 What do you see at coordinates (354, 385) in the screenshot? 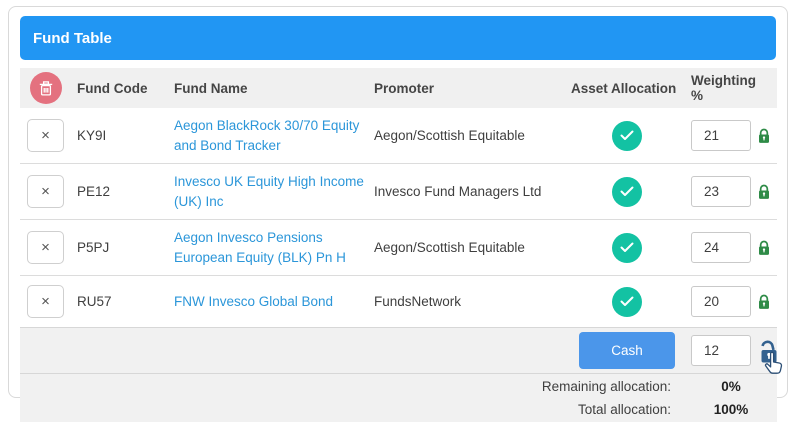
I see `remaining-allocation-label: Remaining allocation:` at bounding box center [354, 385].